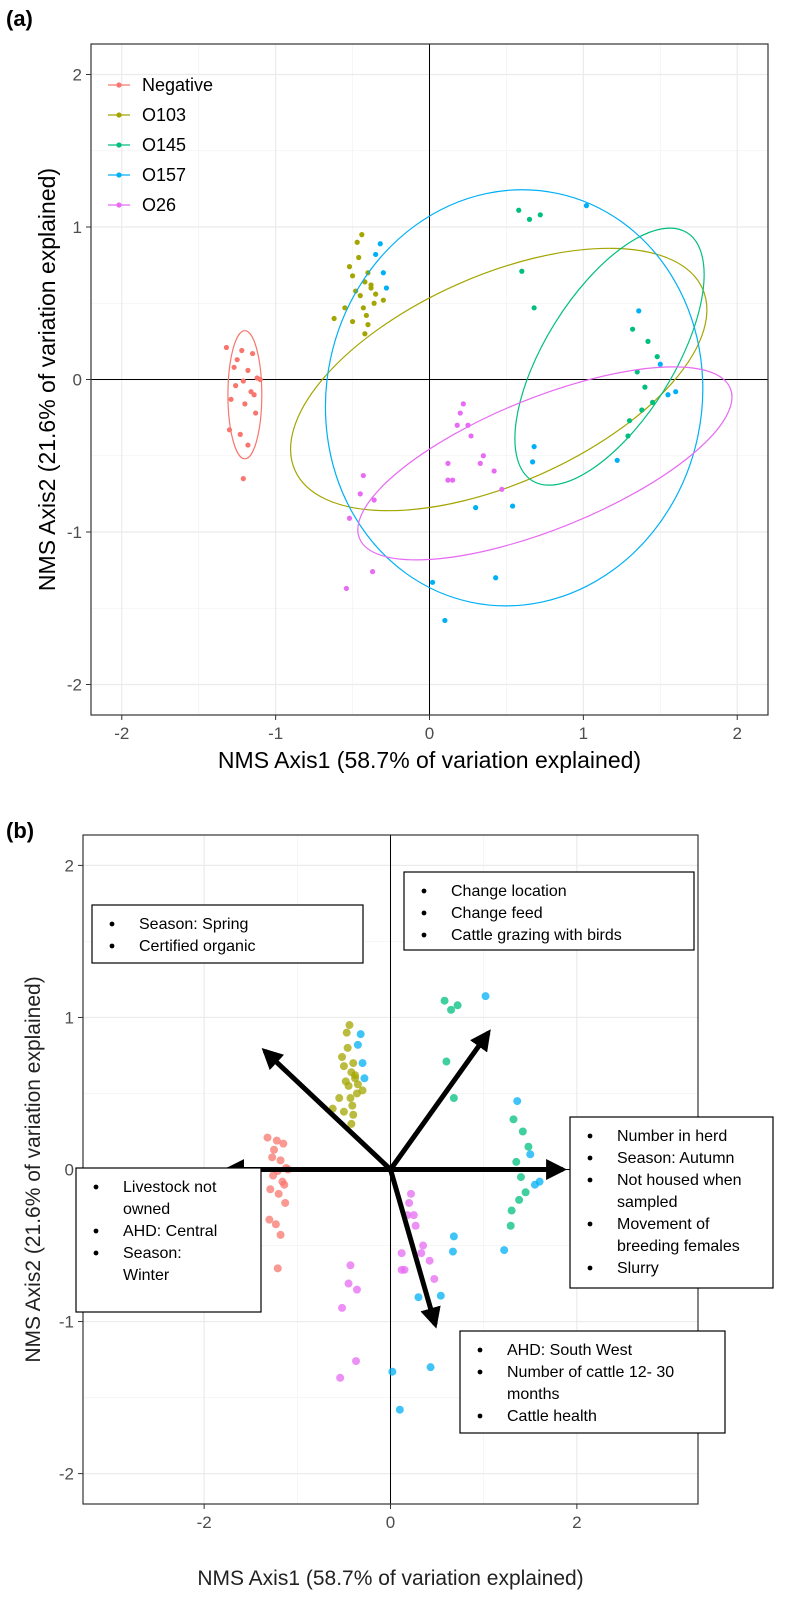  Describe the element at coordinates (164, 175) in the screenshot. I see `legend-label-o157: O157` at that location.